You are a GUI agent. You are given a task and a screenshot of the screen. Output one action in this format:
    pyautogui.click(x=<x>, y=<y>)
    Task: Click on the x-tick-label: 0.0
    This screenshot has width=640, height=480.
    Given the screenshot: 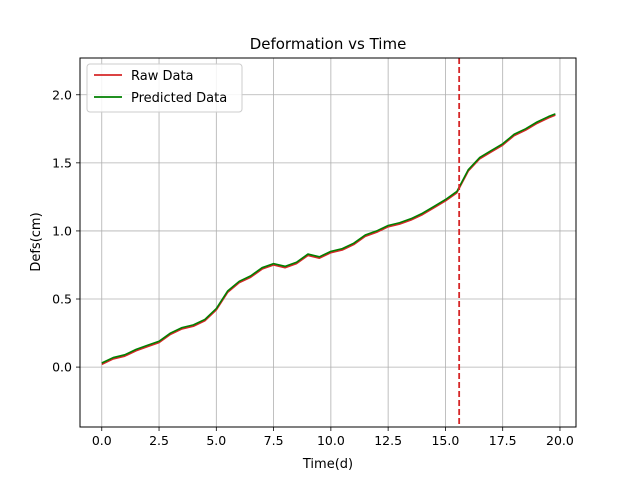 What is the action you would take?
    pyautogui.click(x=102, y=440)
    